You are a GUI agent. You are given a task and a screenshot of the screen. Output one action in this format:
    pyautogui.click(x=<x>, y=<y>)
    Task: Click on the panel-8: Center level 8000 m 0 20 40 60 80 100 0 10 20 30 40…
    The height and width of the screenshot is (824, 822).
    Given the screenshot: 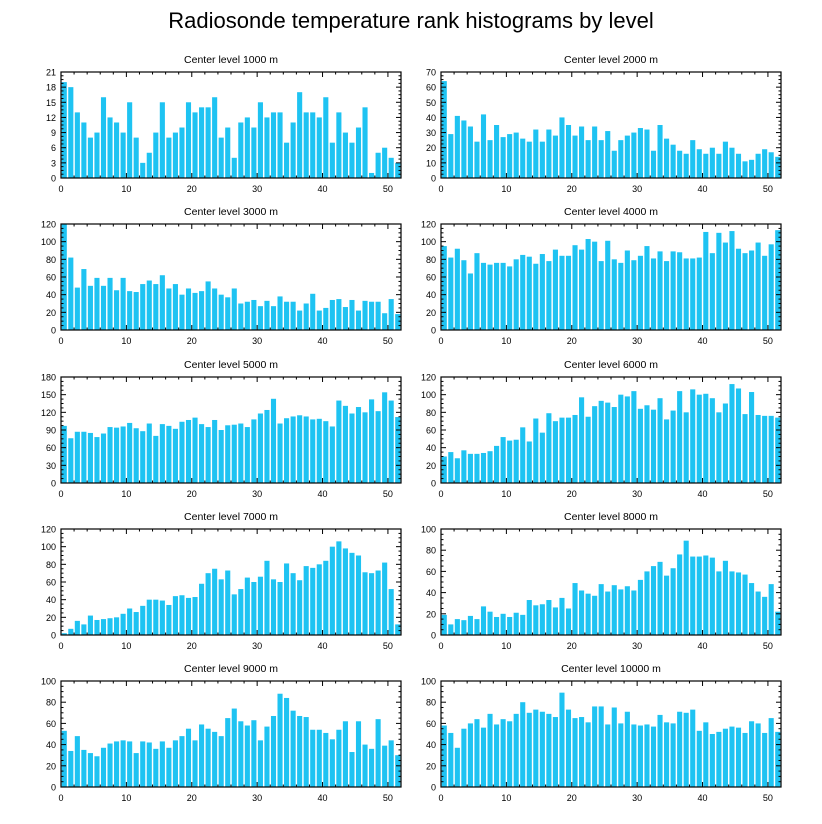 What is the action you would take?
    pyautogui.click(x=601, y=581)
    